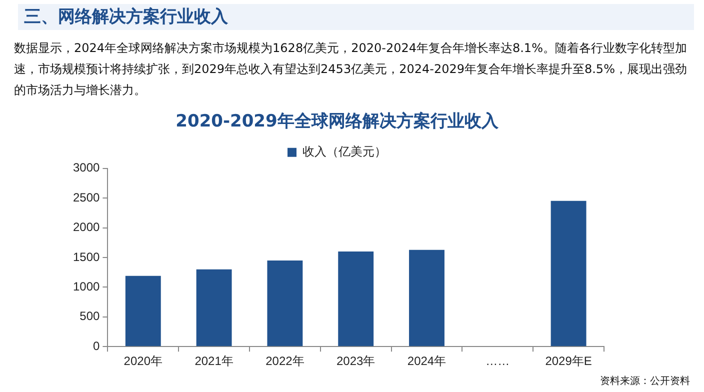 The width and height of the screenshot is (704, 392). What do you see at coordinates (285, 361) in the screenshot?
I see `x-tick-label: 2022年` at bounding box center [285, 361].